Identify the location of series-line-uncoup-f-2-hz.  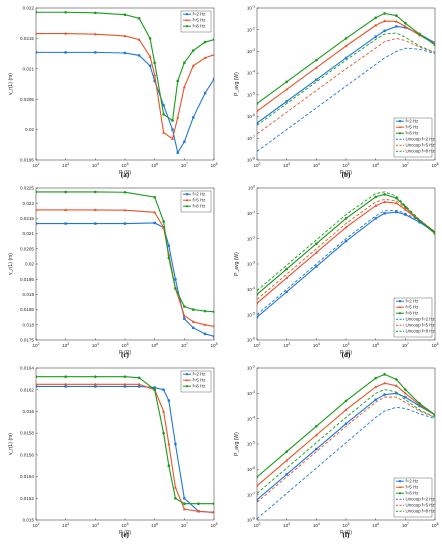
(346, 463).